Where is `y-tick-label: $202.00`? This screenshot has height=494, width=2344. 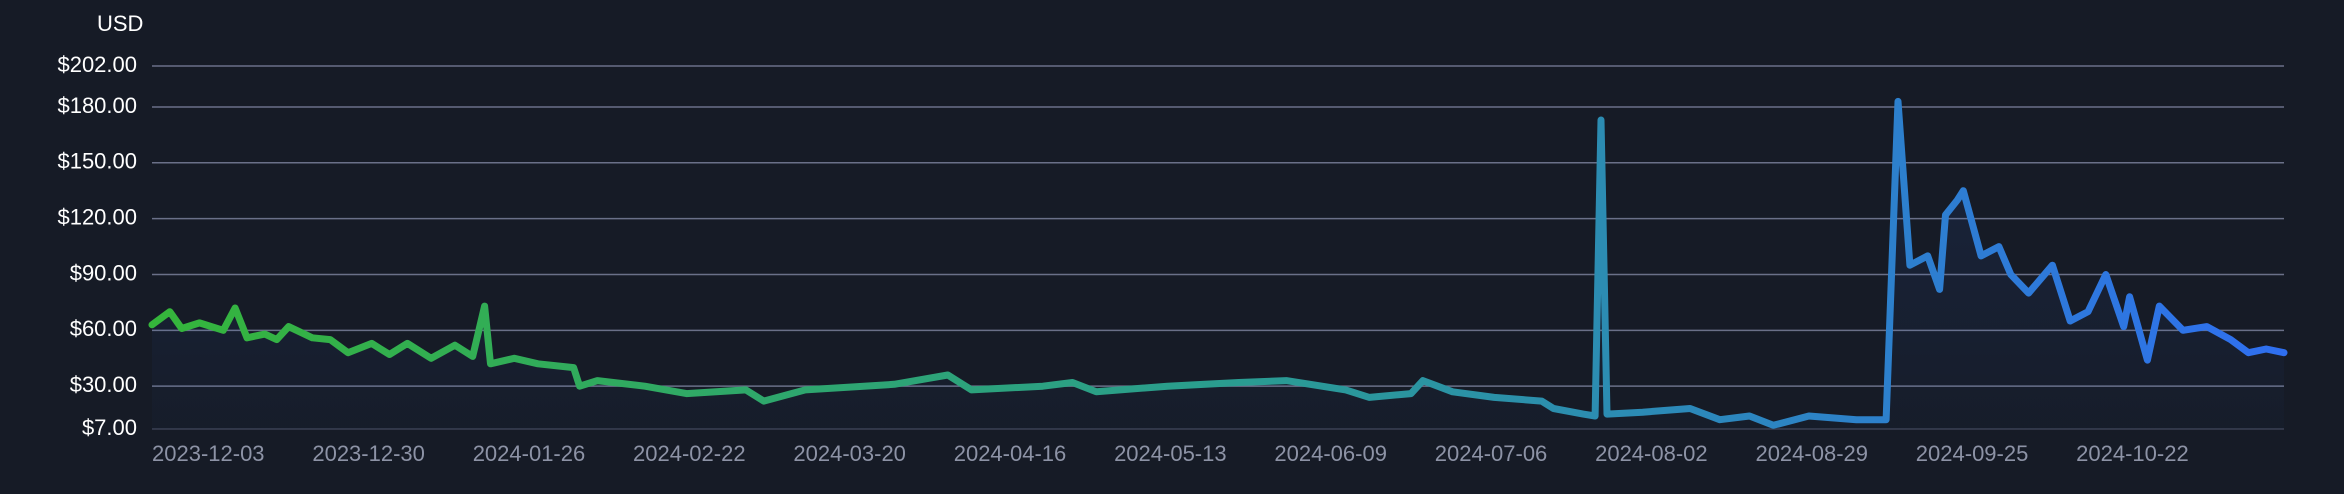 y-tick-label: $202.00 is located at coordinates (97, 64).